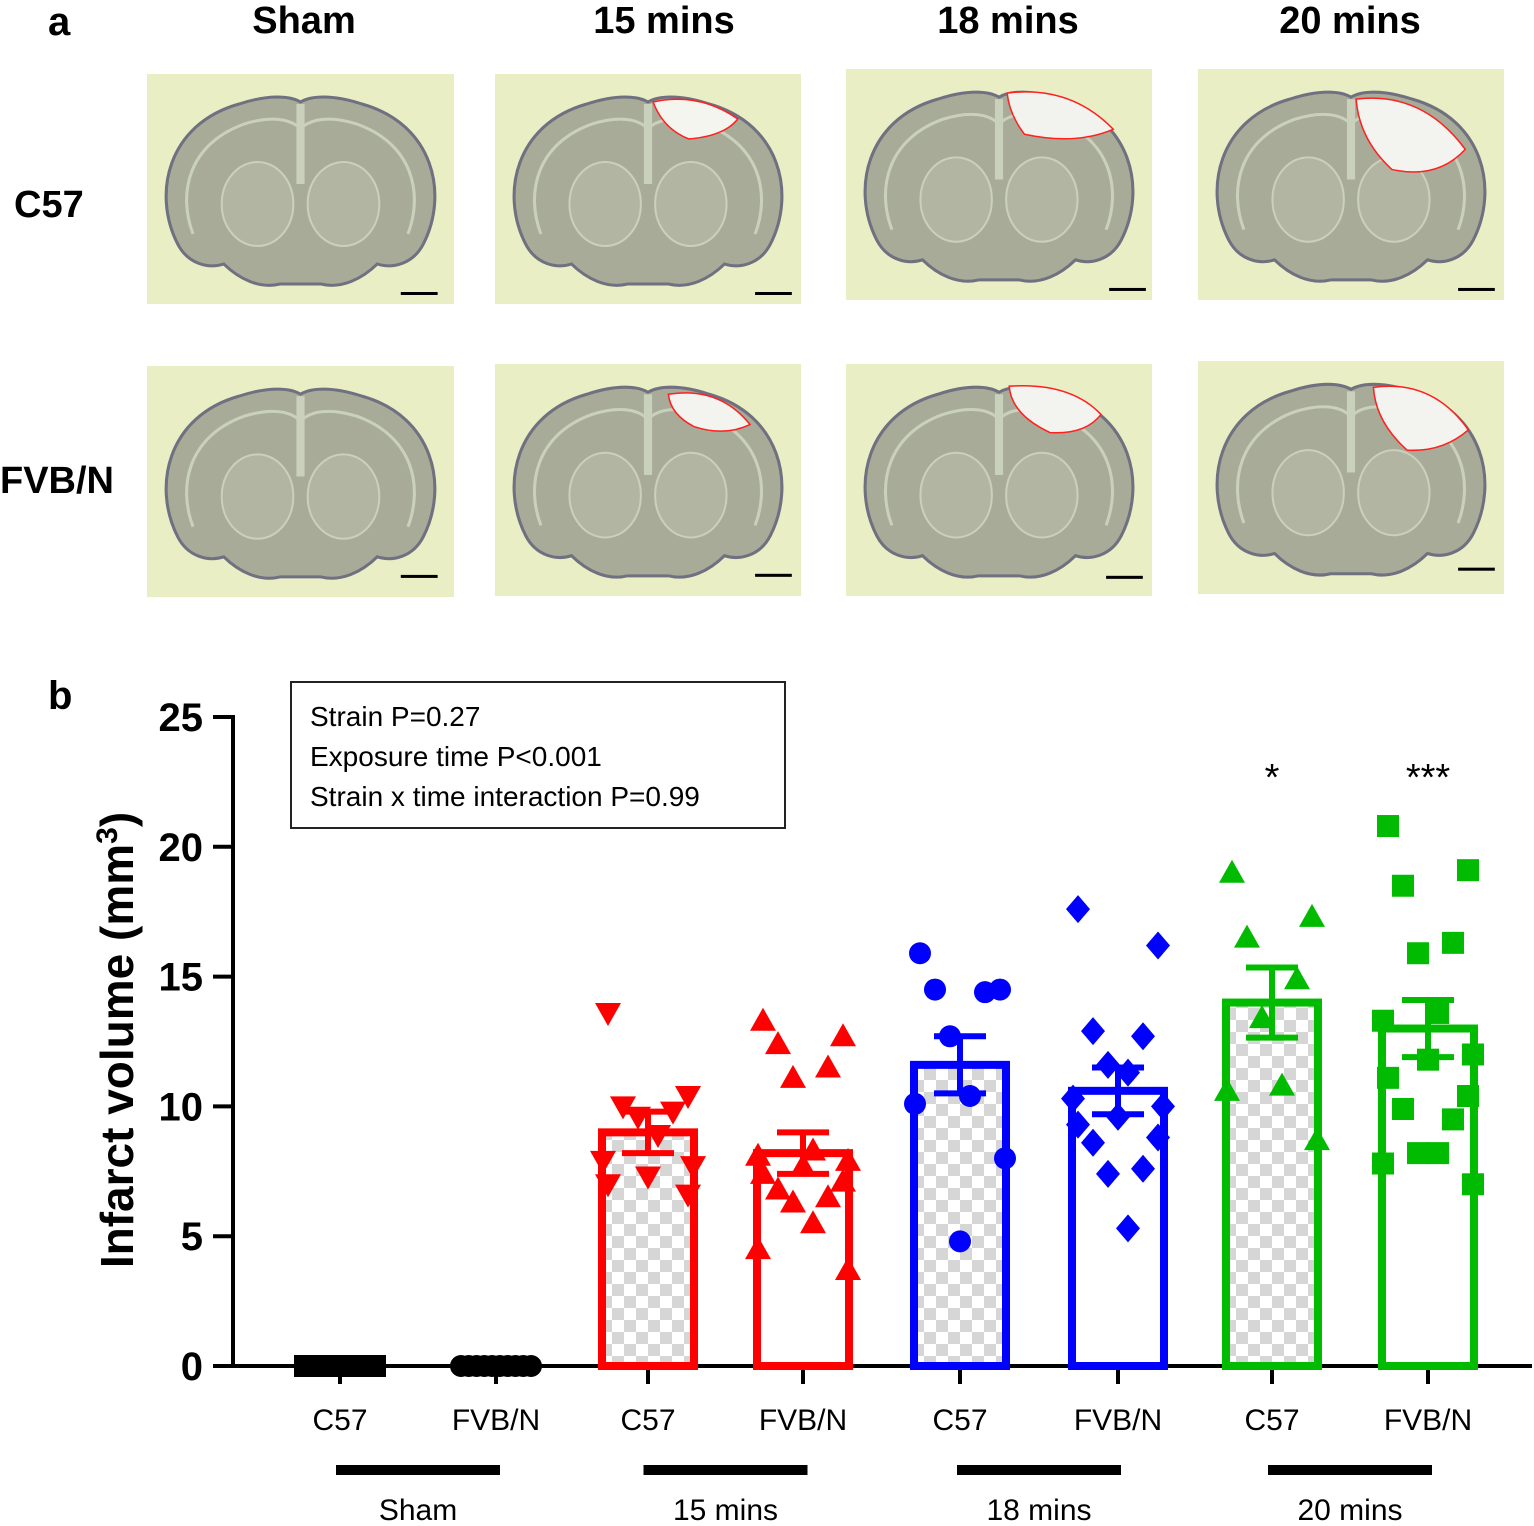 This screenshot has width=1534, height=1526. Describe the element at coordinates (49, 205) in the screenshot. I see `row-title-c57: C57` at that location.